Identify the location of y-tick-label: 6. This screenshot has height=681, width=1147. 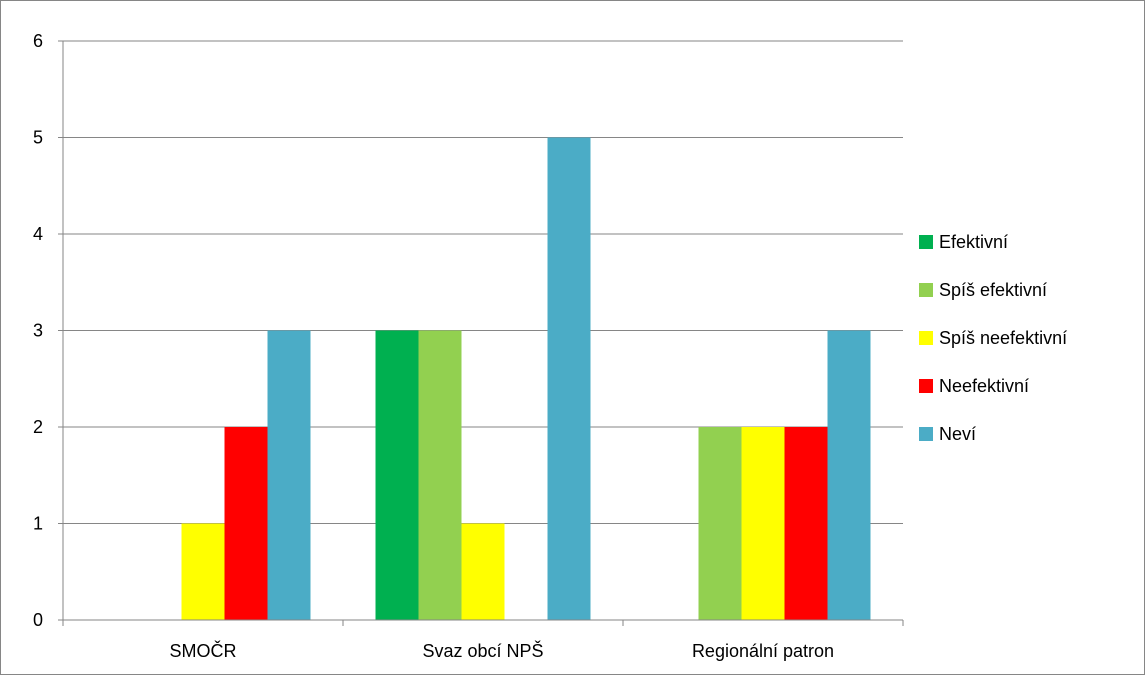
(38, 41).